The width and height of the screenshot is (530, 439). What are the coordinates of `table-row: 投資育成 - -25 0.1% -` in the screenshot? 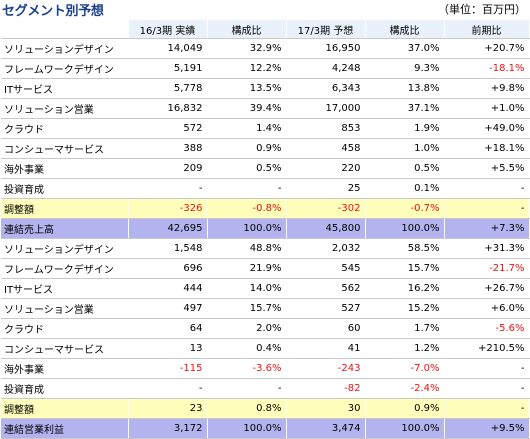 It's located at (265, 188).